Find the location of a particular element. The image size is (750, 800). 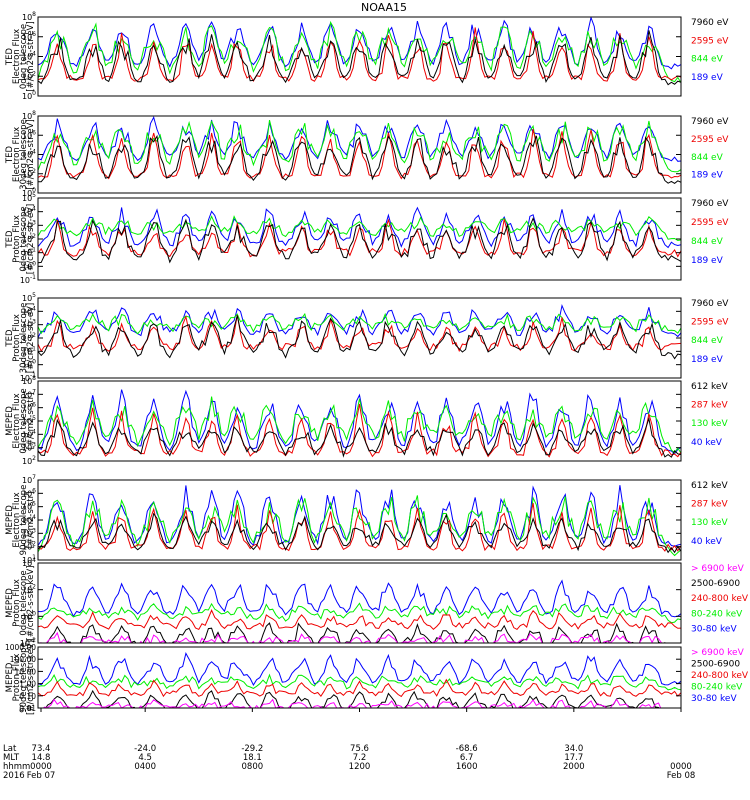

y-tick-label: 10¹ is located at coordinates (29, 252).